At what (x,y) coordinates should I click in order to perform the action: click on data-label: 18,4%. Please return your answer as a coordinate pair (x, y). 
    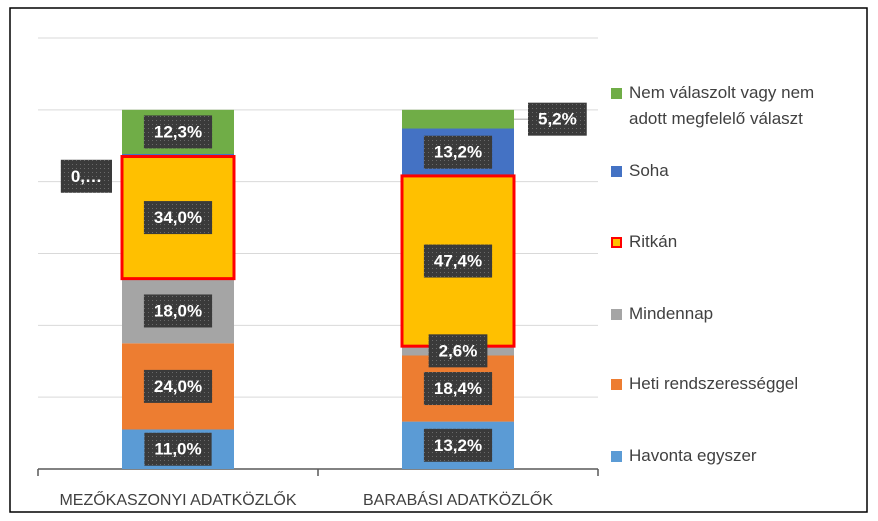
    Looking at the image, I should click on (458, 389).